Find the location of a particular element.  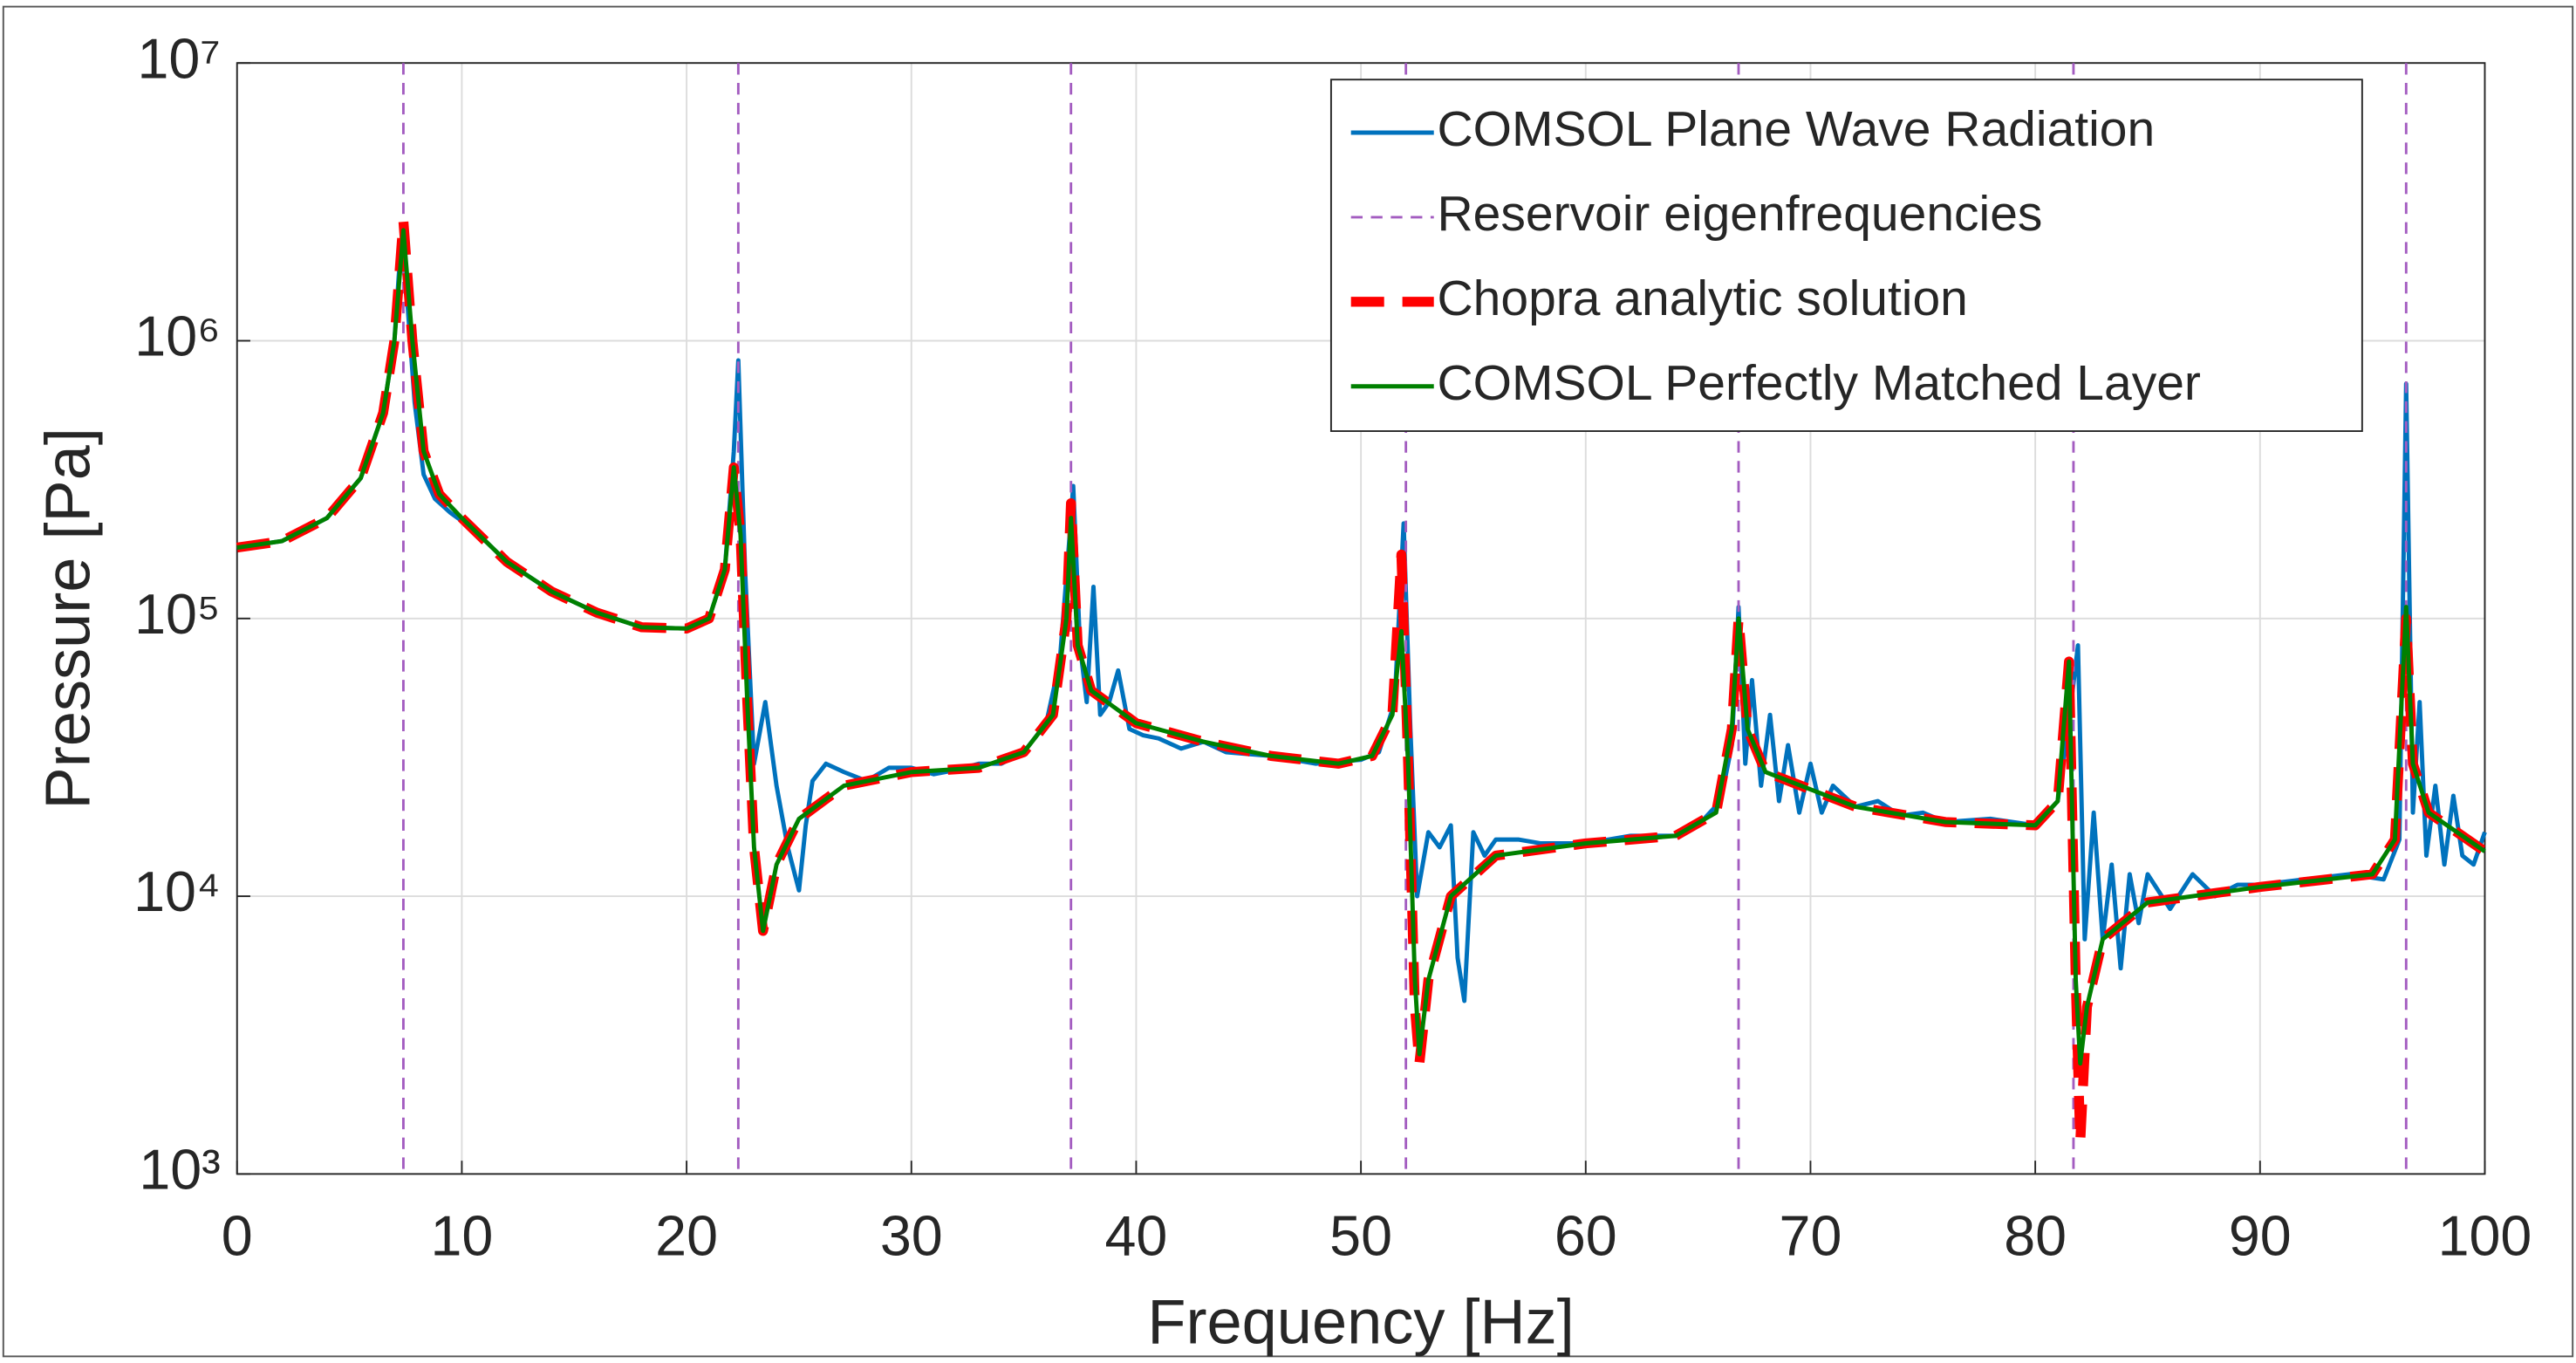

legend-label: Reservoir eigenfrequencies is located at coordinates (1740, 214).